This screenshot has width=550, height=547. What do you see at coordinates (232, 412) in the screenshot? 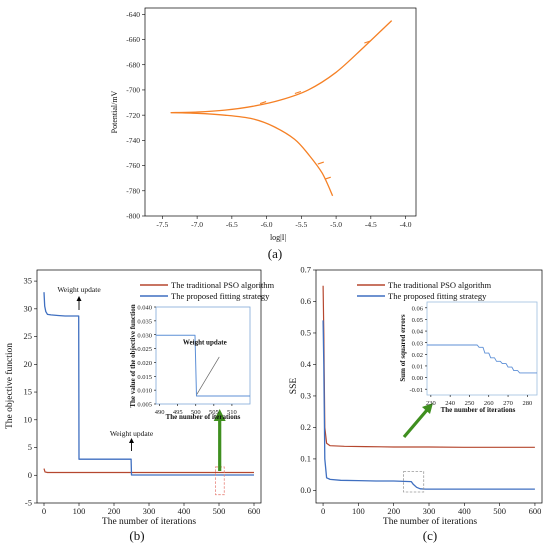
I see `panel-b-inset-x-tick-label: 510` at bounding box center [232, 412].